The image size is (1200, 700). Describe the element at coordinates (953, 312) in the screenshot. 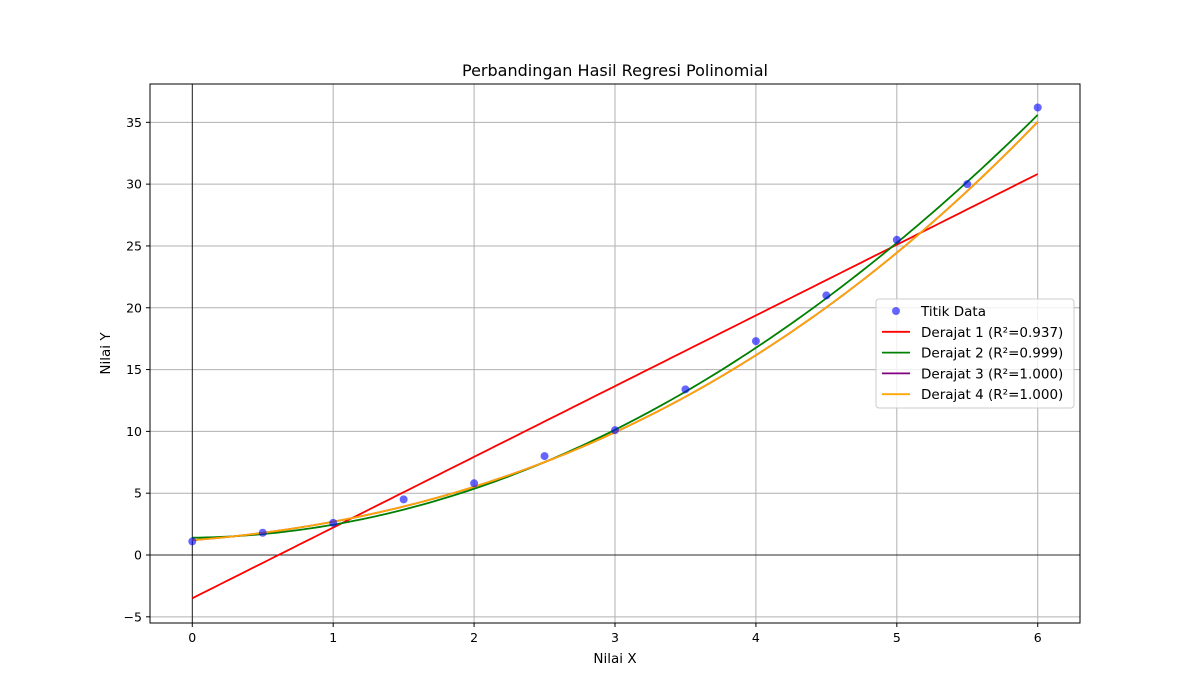

I see `legend-label-scatter: Titik Data` at that location.